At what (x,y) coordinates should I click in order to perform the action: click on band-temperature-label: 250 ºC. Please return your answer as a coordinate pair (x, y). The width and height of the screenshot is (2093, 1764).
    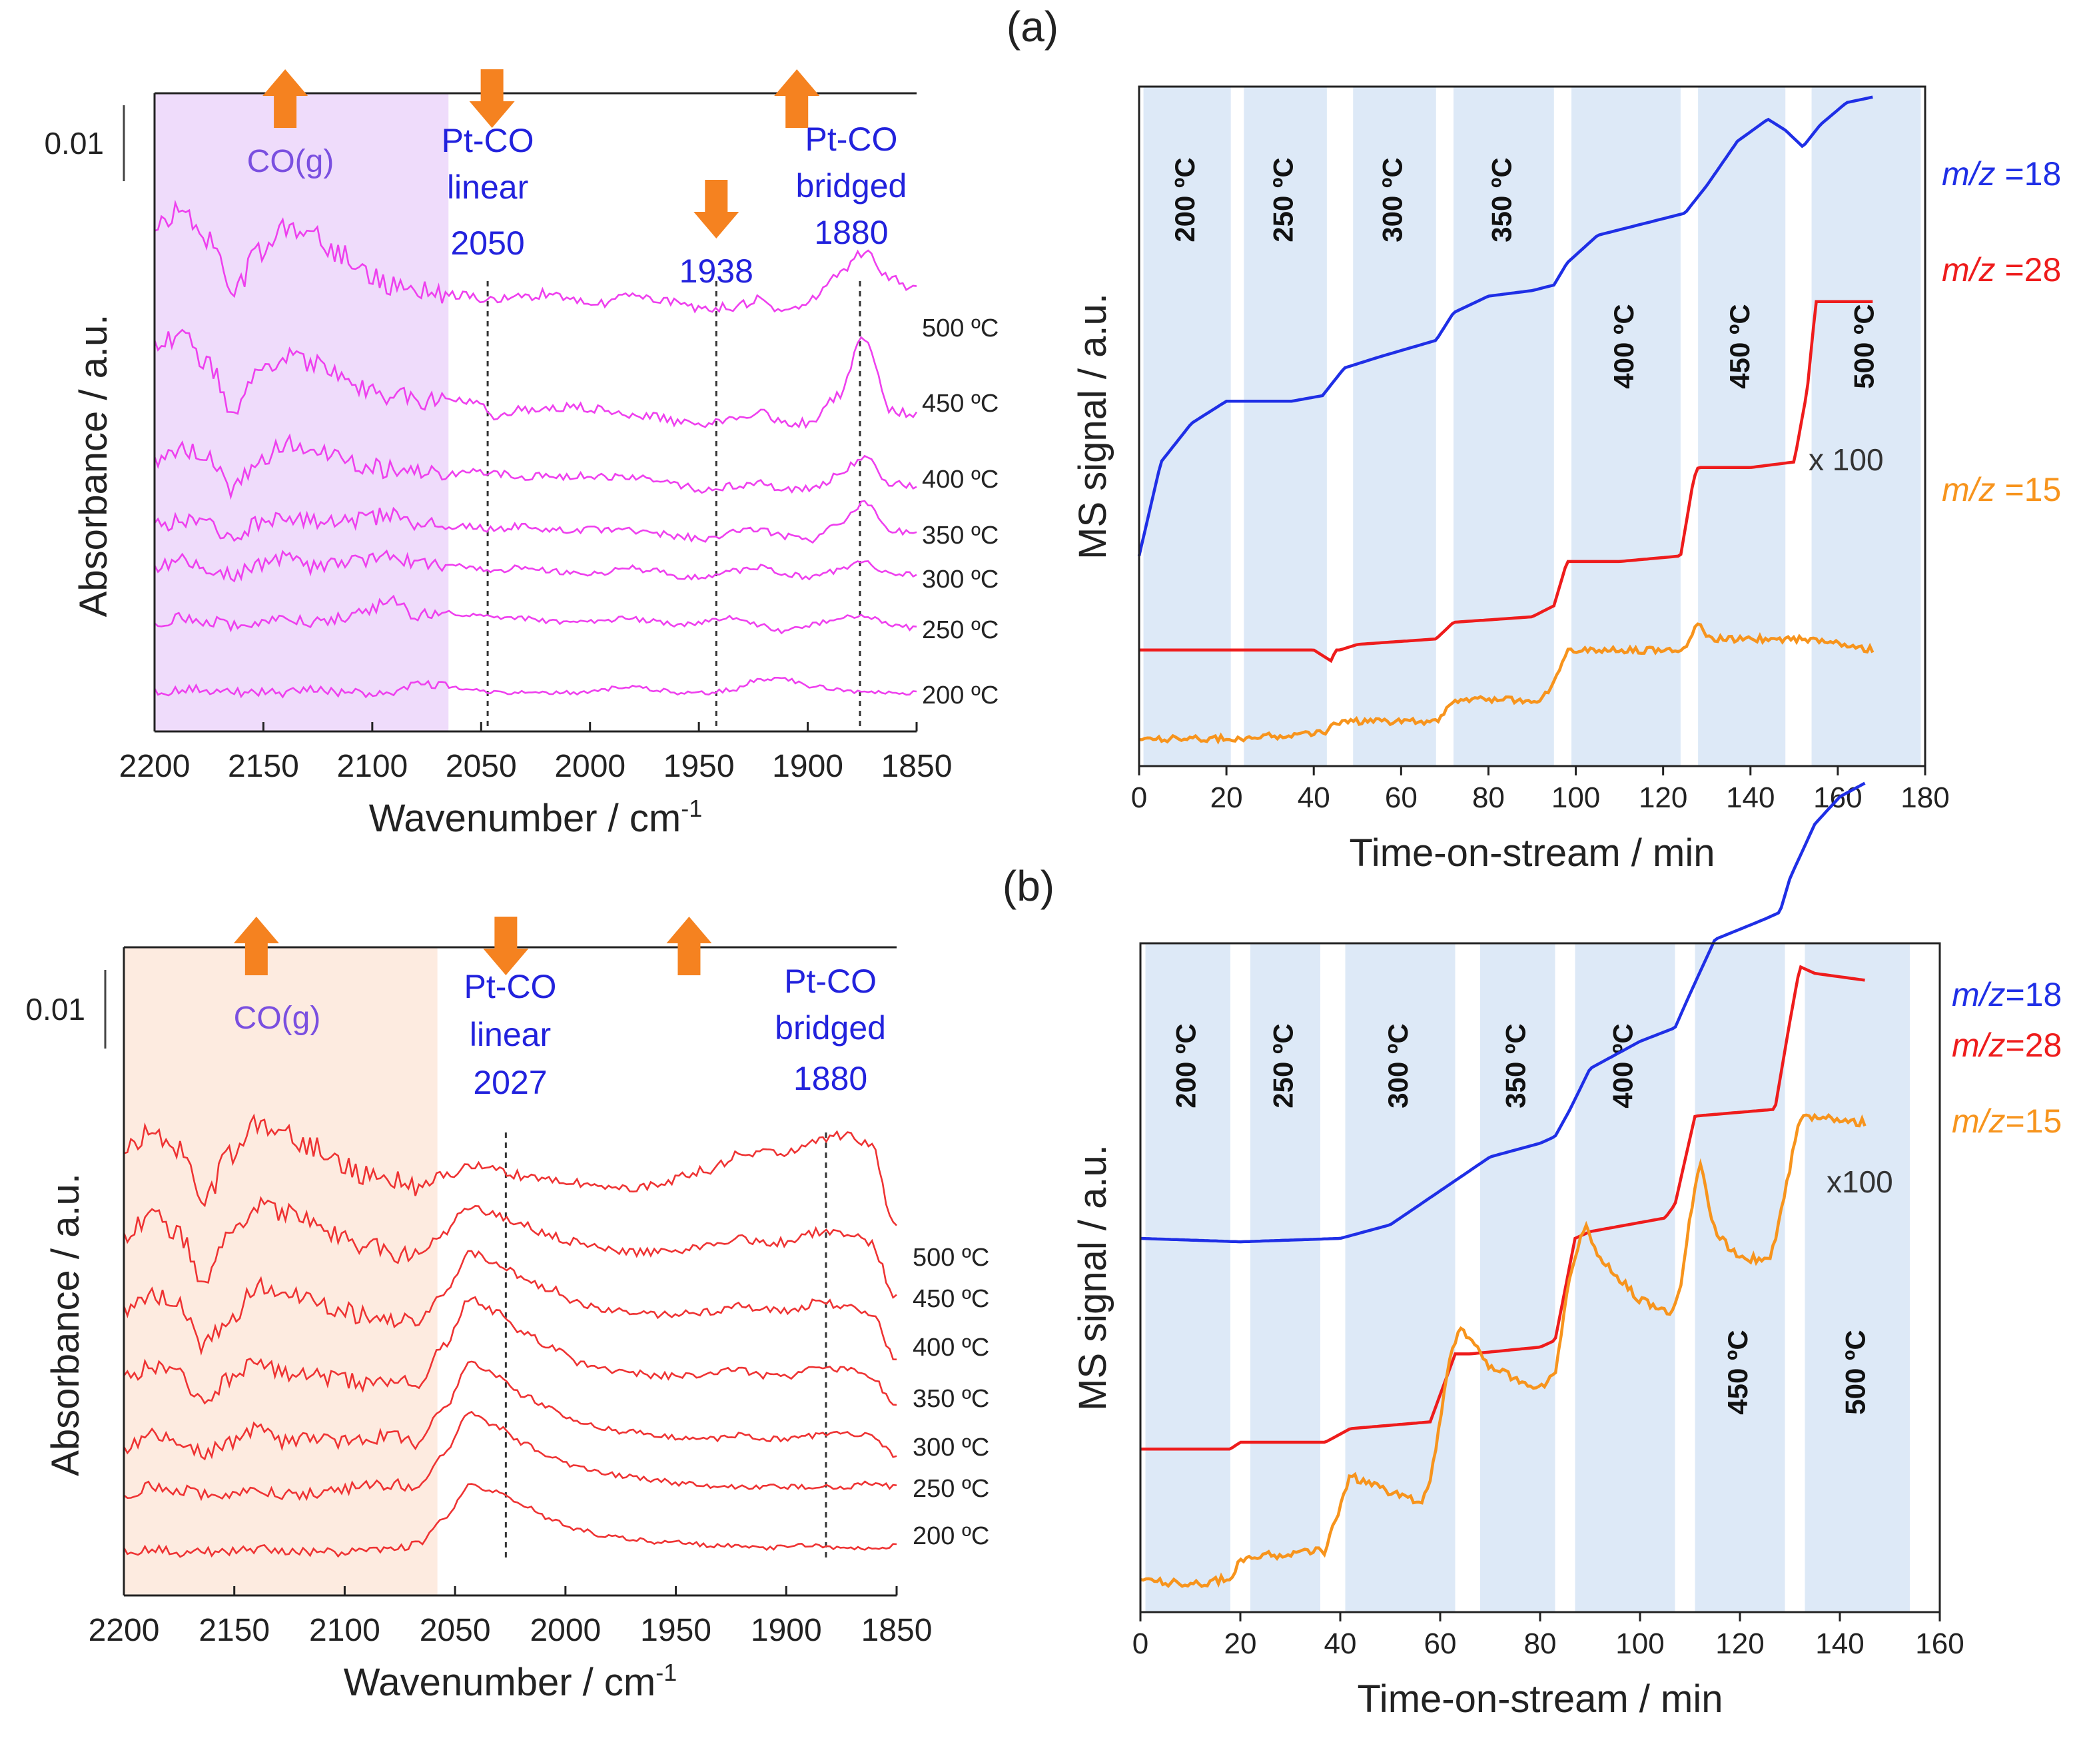
    Looking at the image, I should click on (1283, 199).